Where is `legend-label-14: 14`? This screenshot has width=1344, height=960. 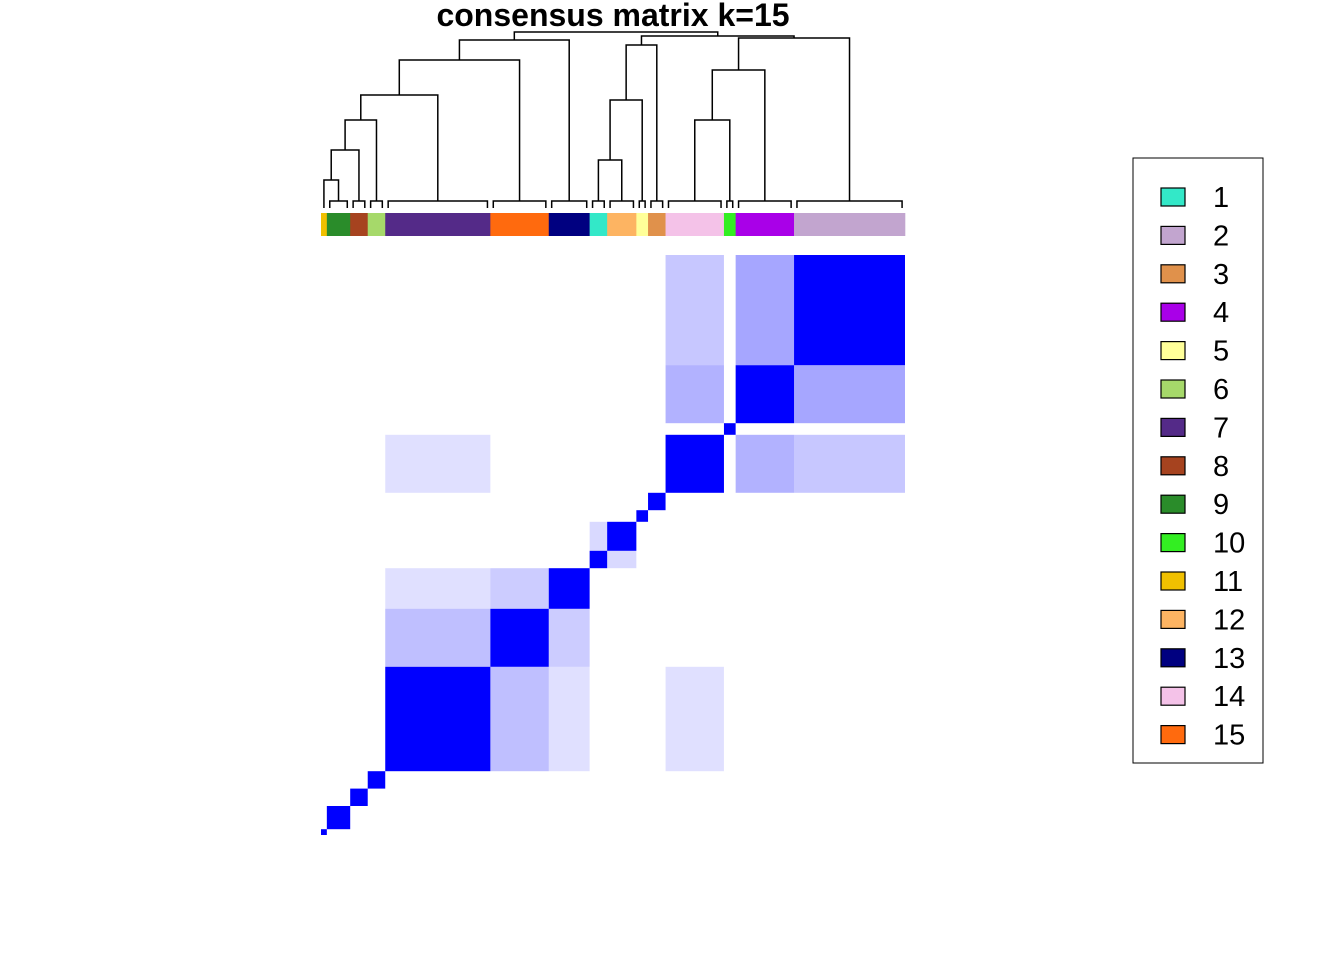 legend-label-14: 14 is located at coordinates (1229, 697).